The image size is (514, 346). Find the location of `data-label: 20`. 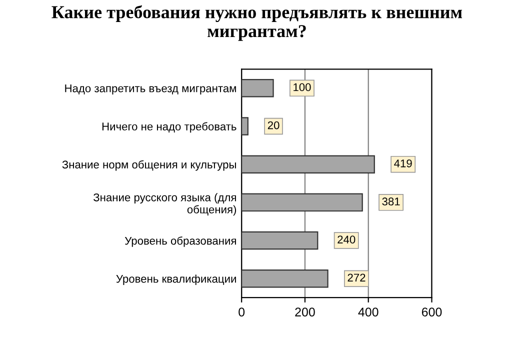

data-label: 20 is located at coordinates (274, 125).